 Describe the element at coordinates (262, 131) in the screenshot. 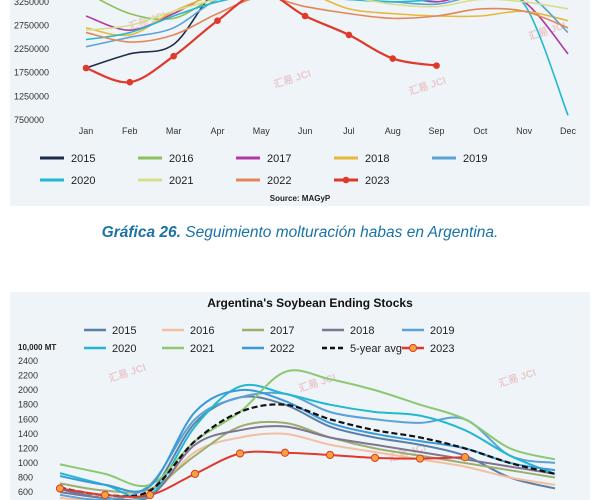

I see `x-tick-label: May` at that location.